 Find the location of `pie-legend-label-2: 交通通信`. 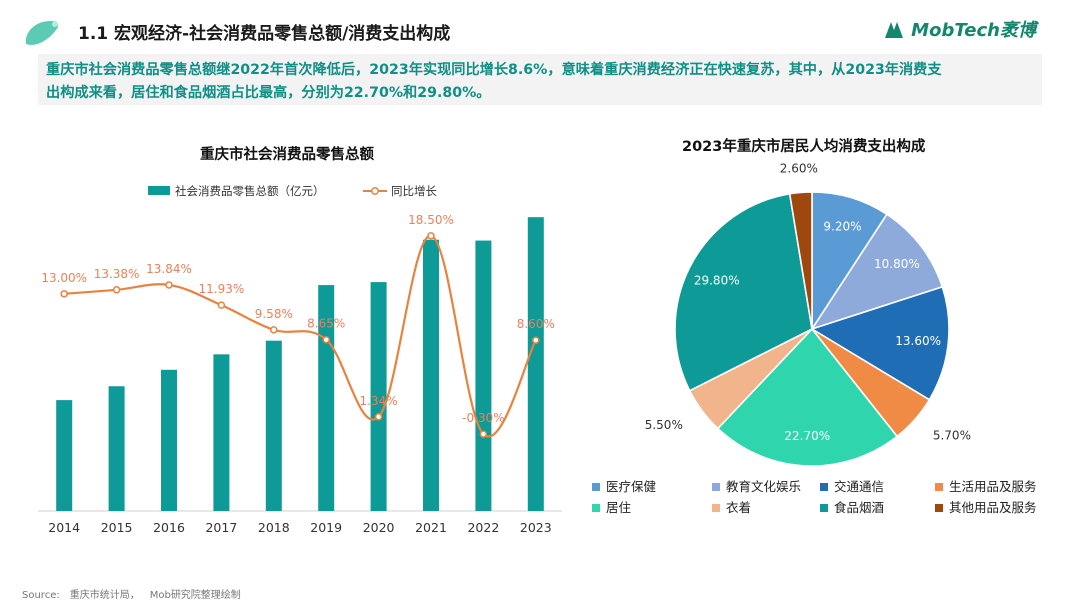

pie-legend-label-2: 交通通信 is located at coordinates (859, 486).